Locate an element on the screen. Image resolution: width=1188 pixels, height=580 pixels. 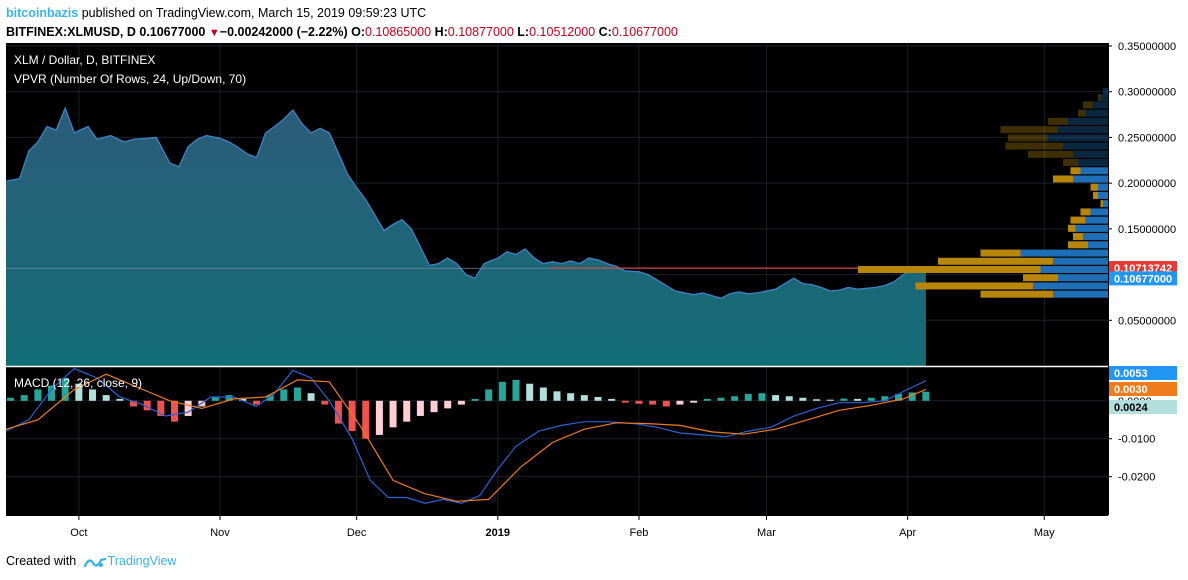
macd-title: MACD (12, 26, close, 9) is located at coordinates (78, 383).